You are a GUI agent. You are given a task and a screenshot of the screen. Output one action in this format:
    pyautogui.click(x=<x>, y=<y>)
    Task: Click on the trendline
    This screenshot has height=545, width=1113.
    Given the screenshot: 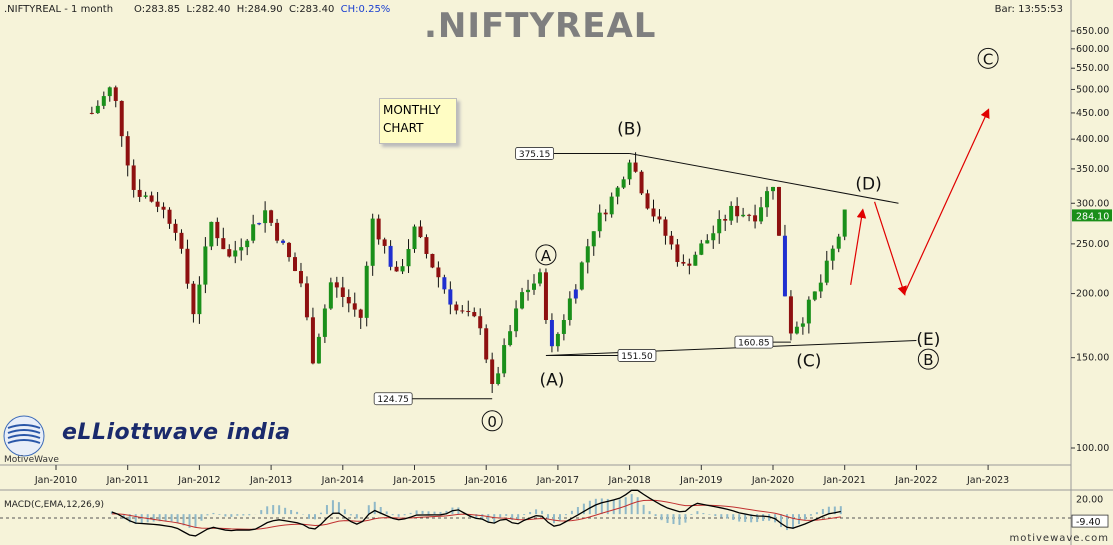 What is the action you would take?
    pyautogui.click(x=764, y=178)
    